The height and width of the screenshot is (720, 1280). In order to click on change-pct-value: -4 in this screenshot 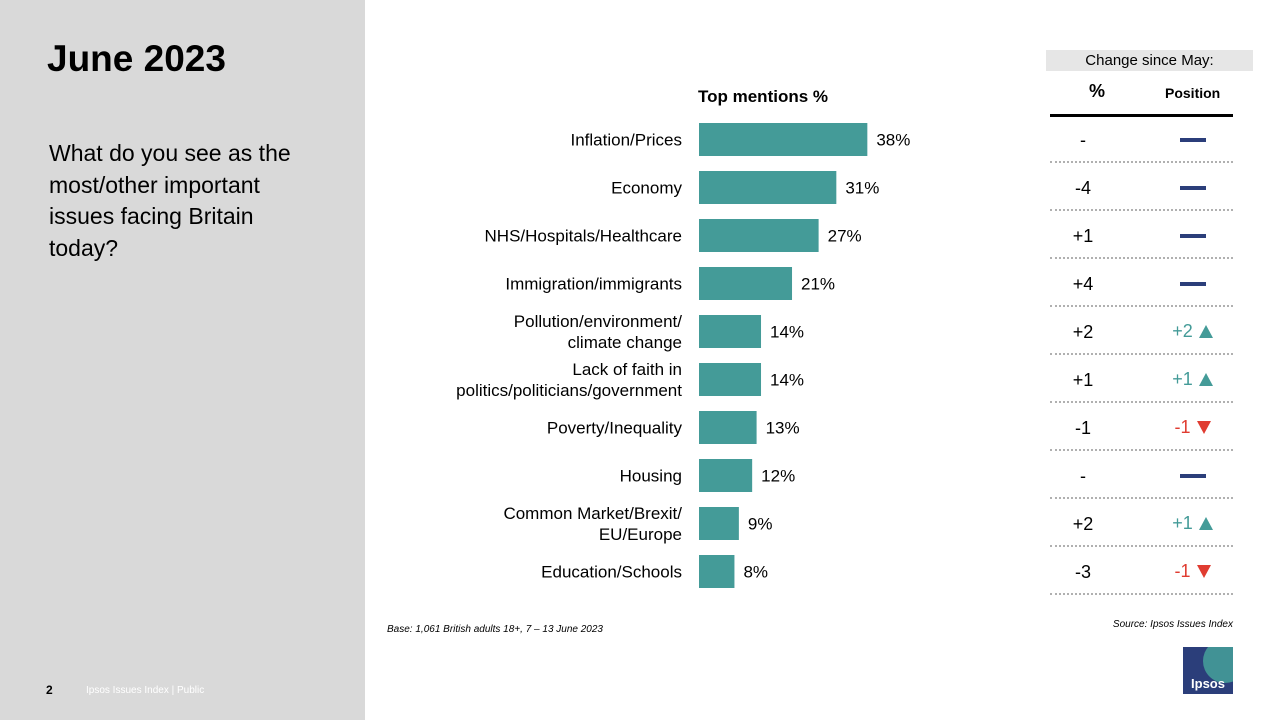, I will do `click(1082, 187)`.